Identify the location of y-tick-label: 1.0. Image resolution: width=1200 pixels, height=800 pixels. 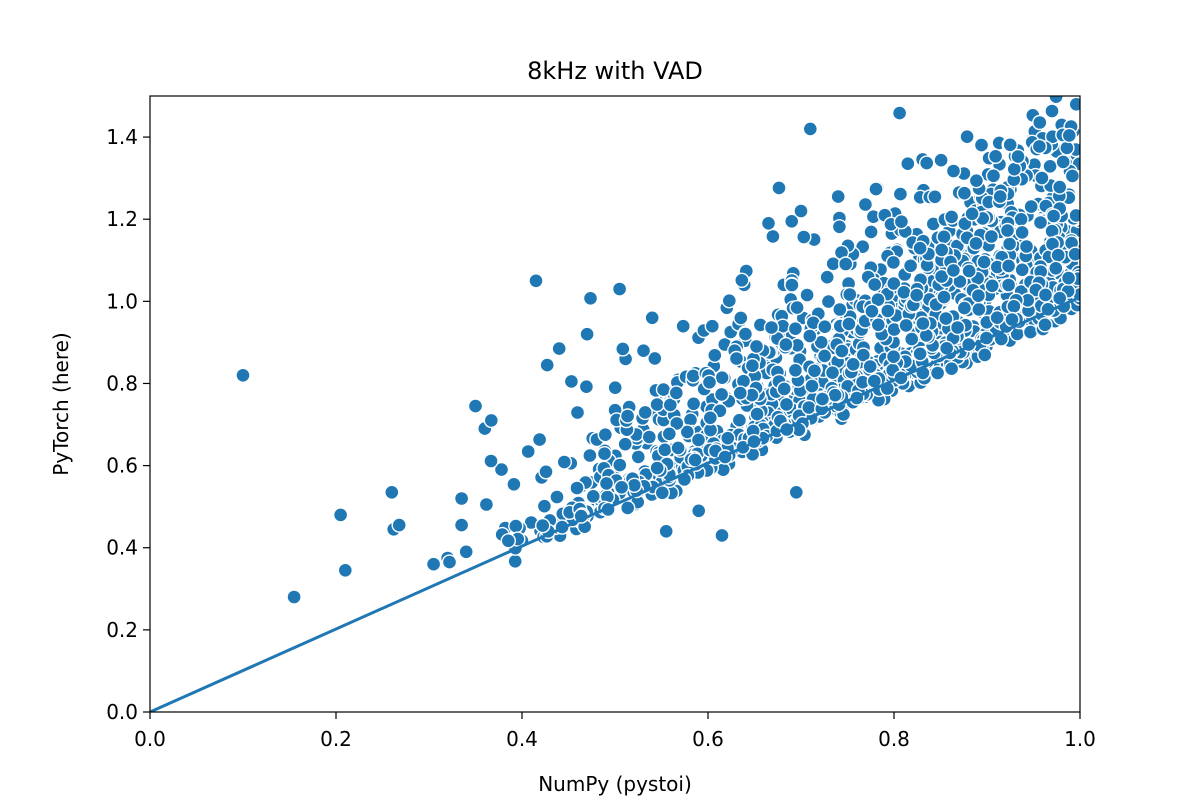
(122, 301).